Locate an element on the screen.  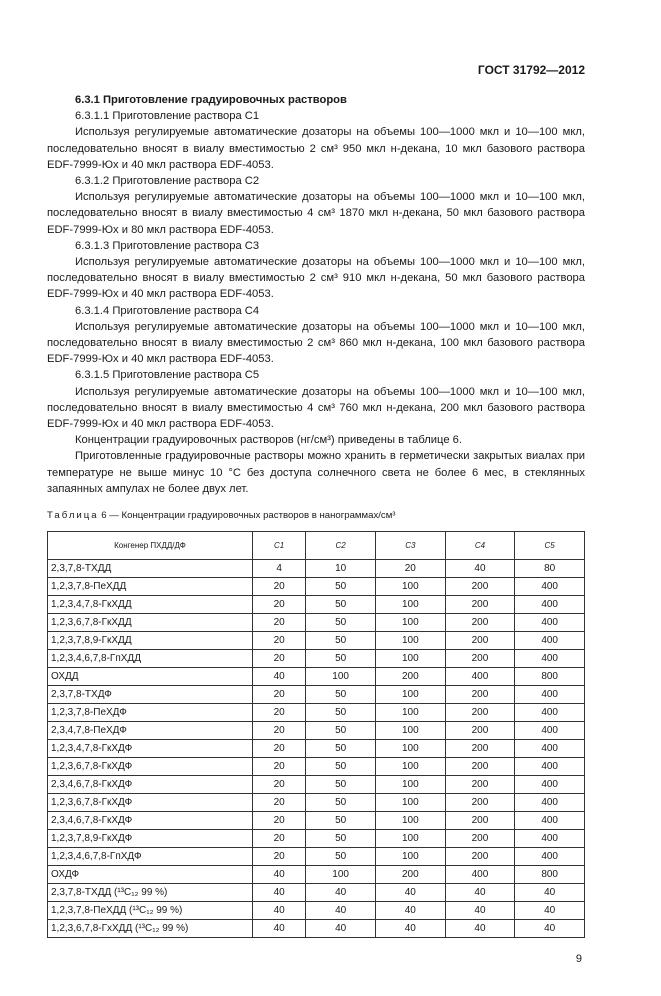
congener-cell: 2,3,7,8-ТХДФ is located at coordinates (150, 695).